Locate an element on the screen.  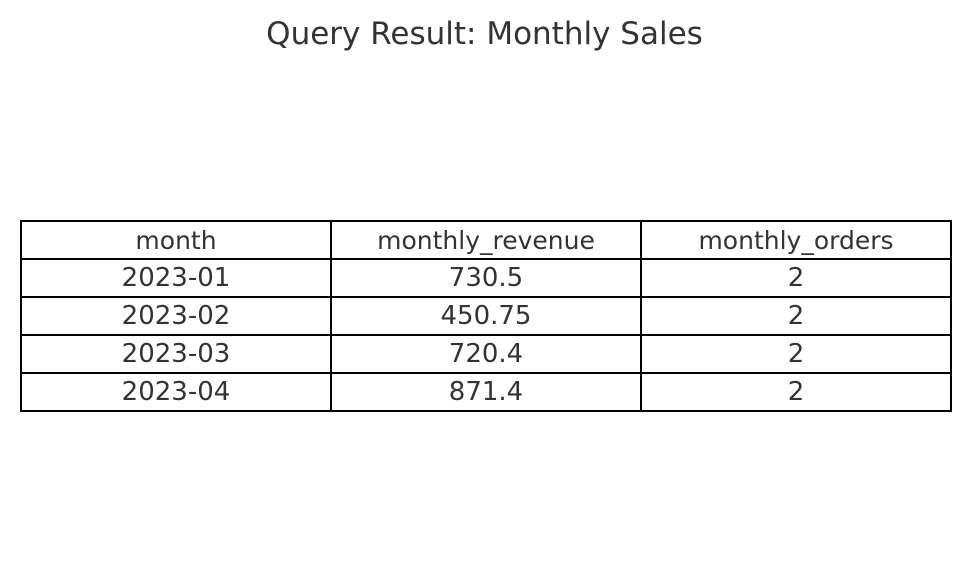
column-header-monthly-revenue: monthly_revenue is located at coordinates (486, 240).